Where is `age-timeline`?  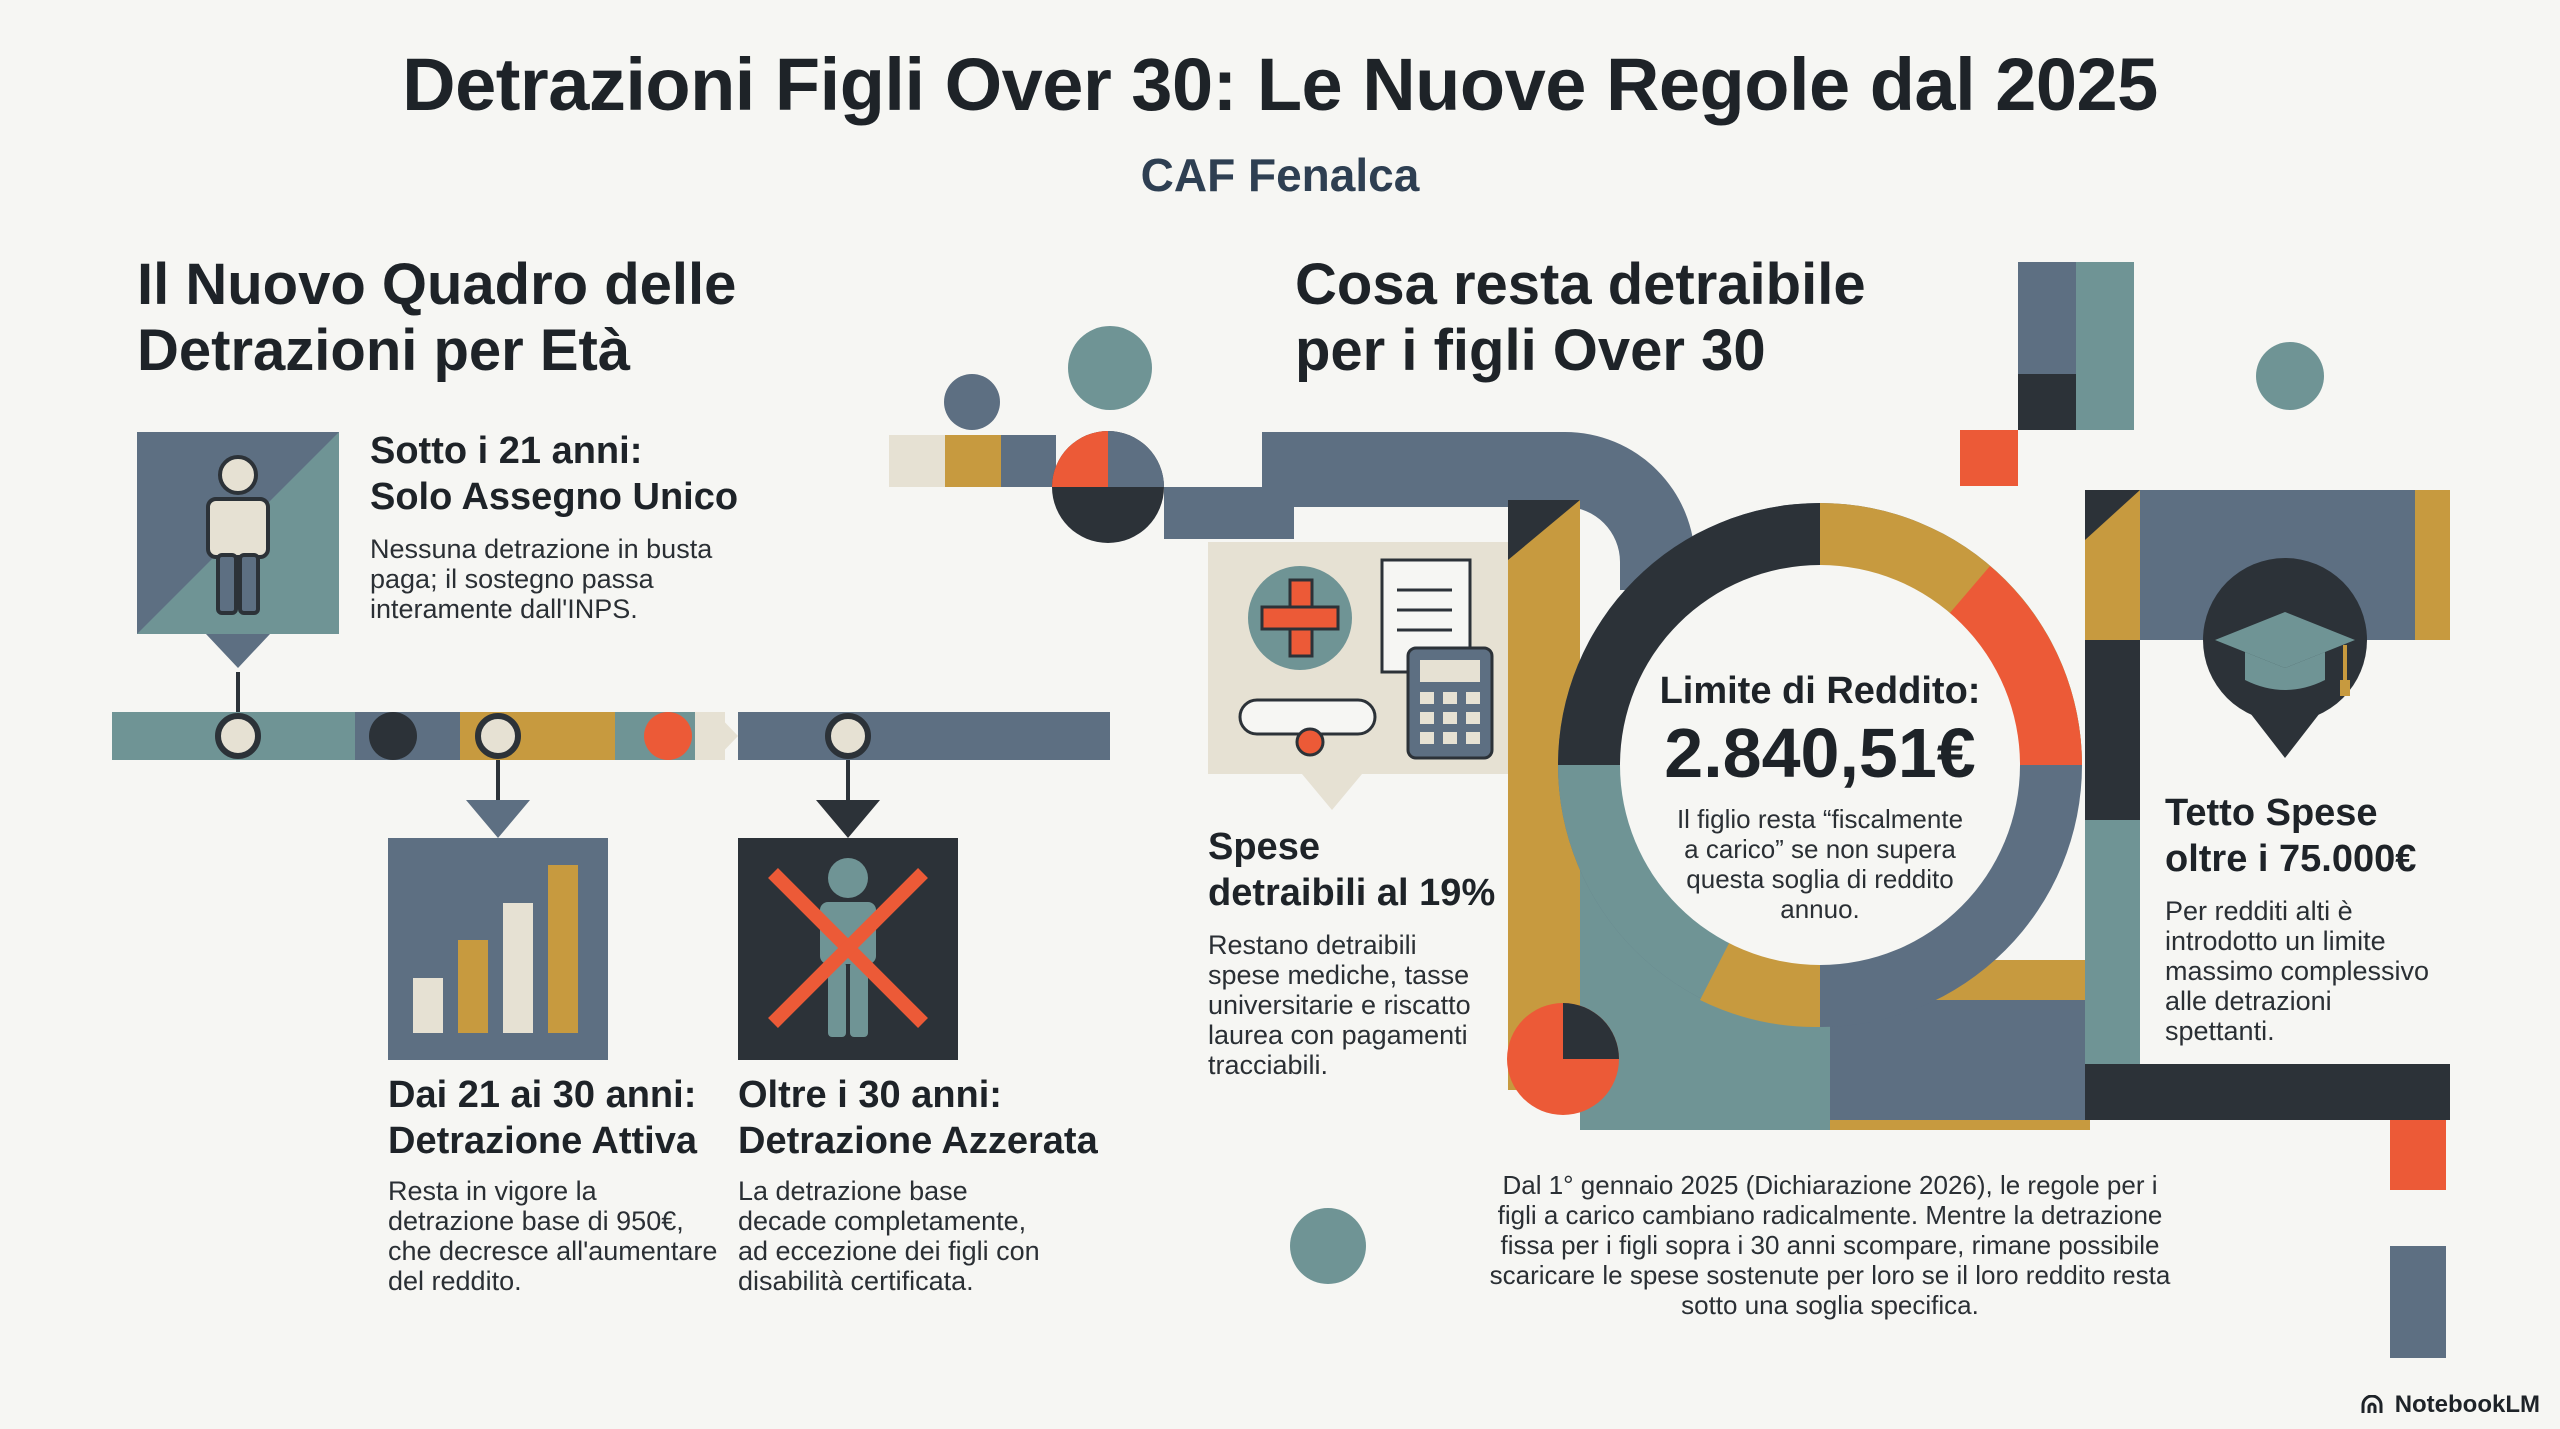 age-timeline is located at coordinates (611, 736).